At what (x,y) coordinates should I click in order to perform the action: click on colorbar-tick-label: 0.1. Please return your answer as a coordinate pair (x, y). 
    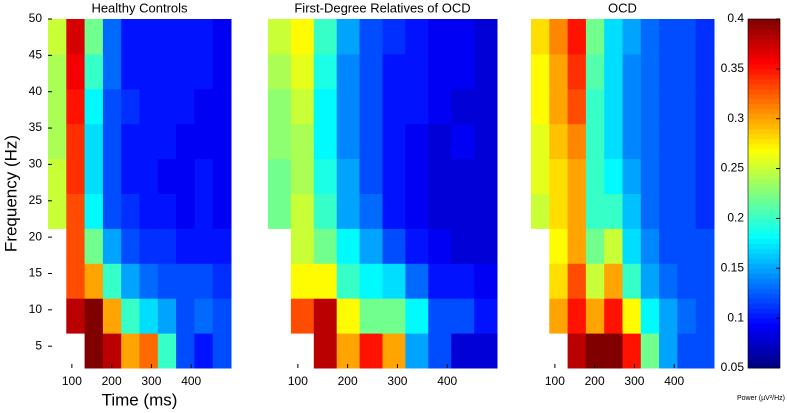
    Looking at the image, I should click on (735, 317).